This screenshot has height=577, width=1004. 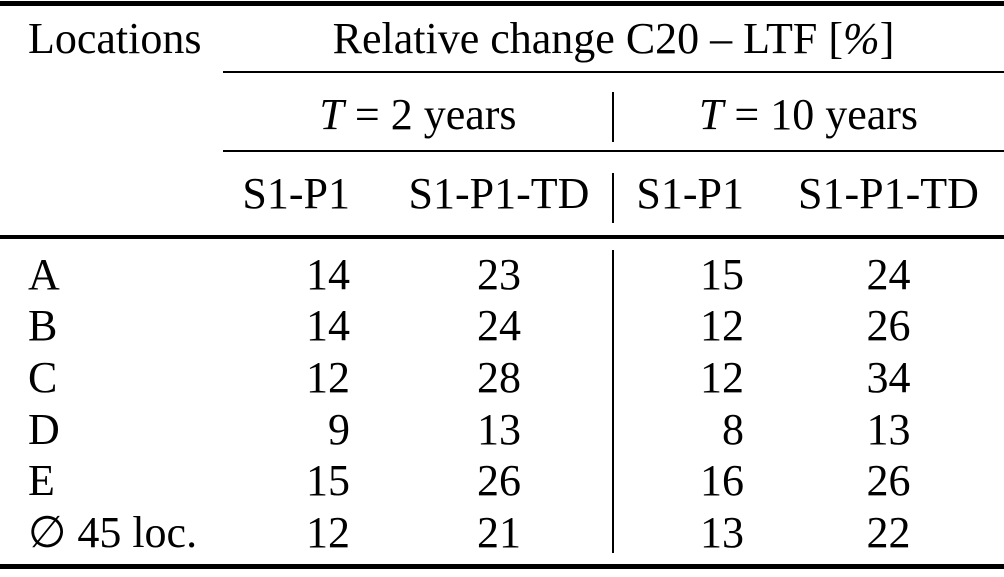 I want to click on group-header-t2-text: T = 2 years, so click(x=417, y=115).